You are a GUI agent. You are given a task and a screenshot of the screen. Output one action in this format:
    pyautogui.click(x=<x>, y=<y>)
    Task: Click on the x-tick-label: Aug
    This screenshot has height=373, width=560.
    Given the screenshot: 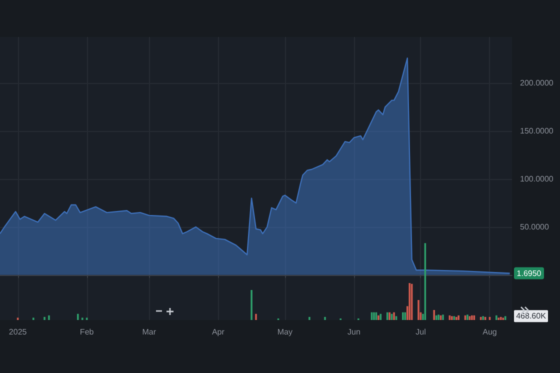 What is the action you would take?
    pyautogui.click(x=489, y=332)
    